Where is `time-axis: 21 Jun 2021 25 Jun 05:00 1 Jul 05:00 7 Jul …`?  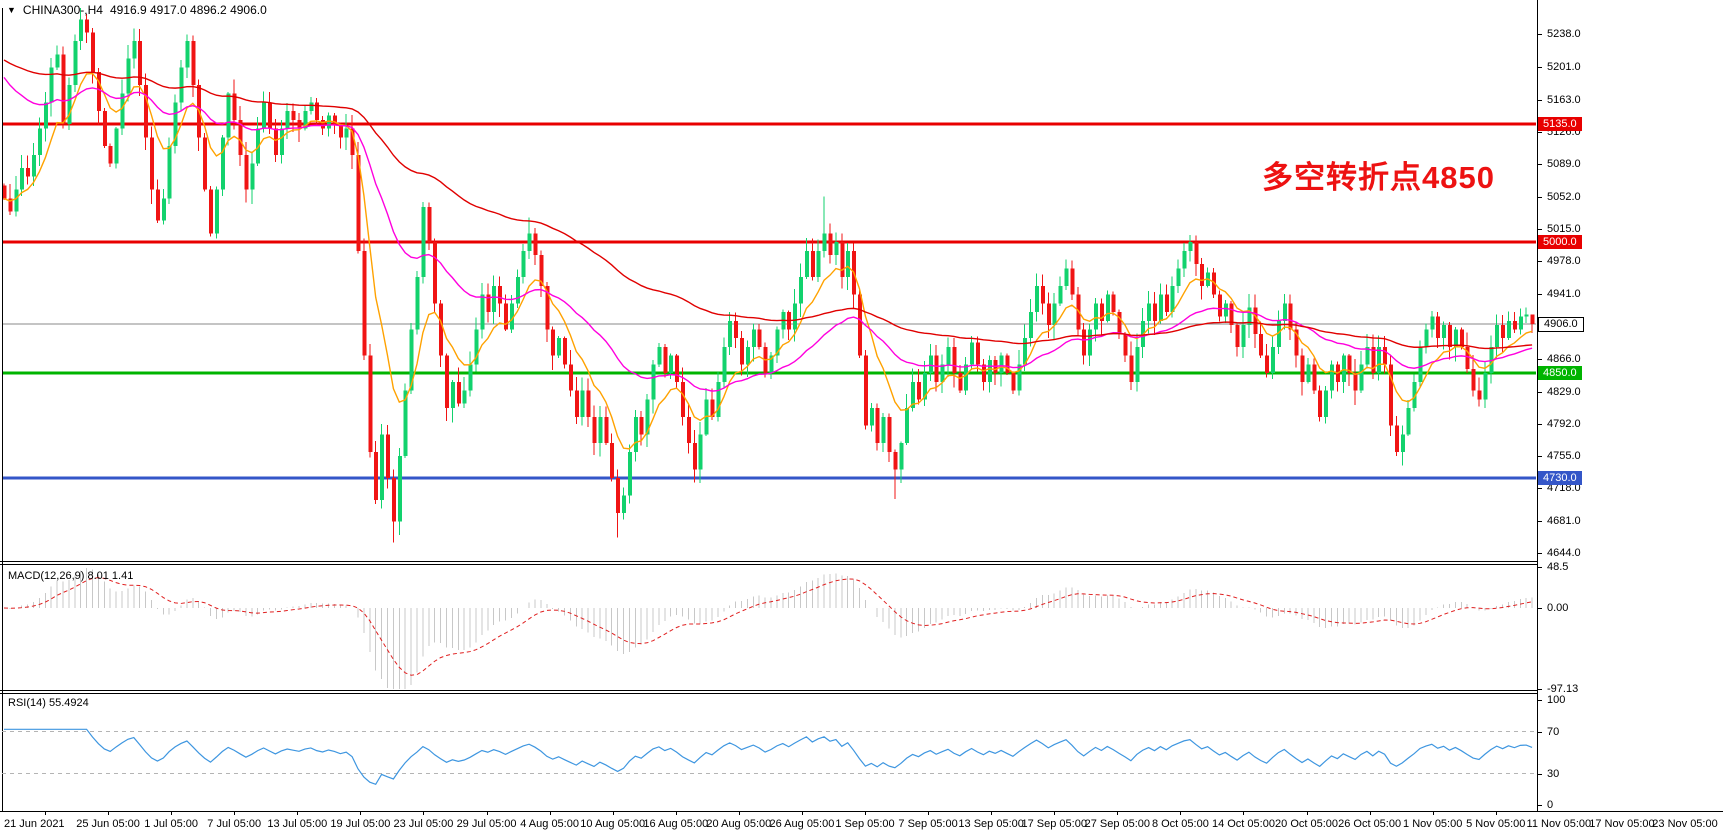 time-axis: 21 Jun 2021 25 Jun 05:00 1 Jul 05:00 7 Jul … is located at coordinates (861, 825).